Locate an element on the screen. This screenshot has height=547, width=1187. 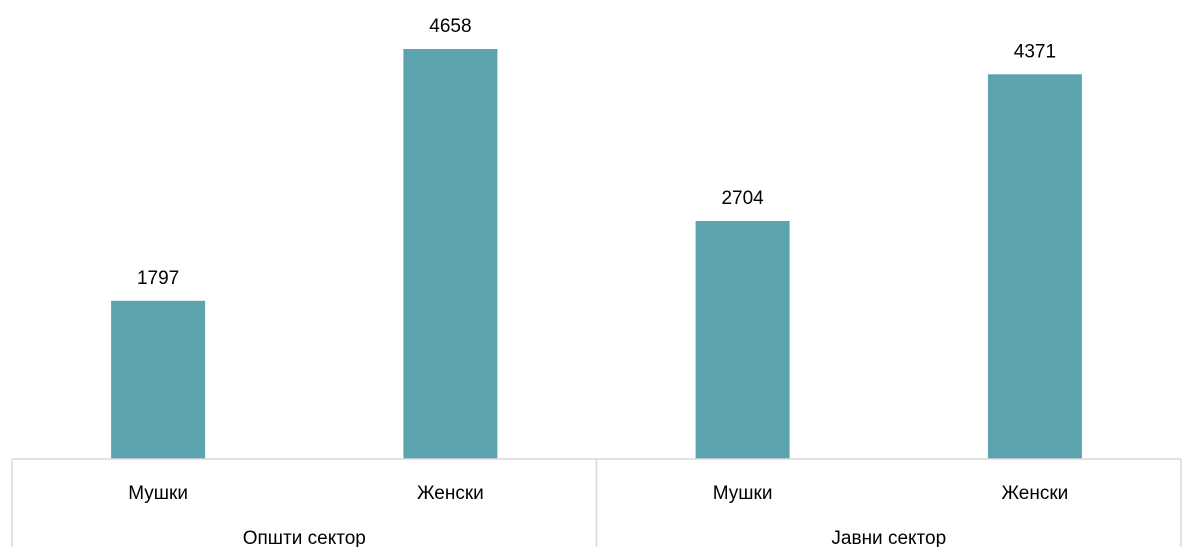
data-label-1-1: 4371 is located at coordinates (1035, 51).